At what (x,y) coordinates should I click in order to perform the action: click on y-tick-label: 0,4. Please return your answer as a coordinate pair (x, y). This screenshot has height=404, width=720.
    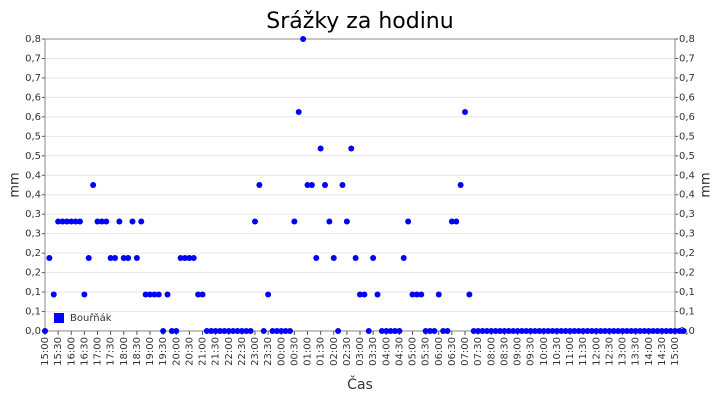
    Looking at the image, I should click on (33, 195).